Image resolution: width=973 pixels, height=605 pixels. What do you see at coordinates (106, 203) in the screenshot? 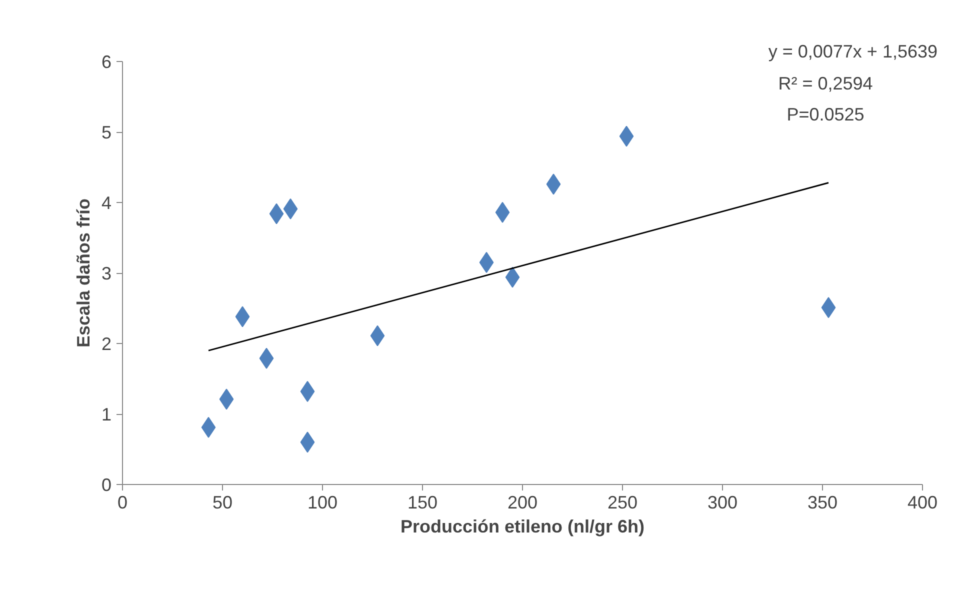
I see `y-tick-label: 4` at bounding box center [106, 203].